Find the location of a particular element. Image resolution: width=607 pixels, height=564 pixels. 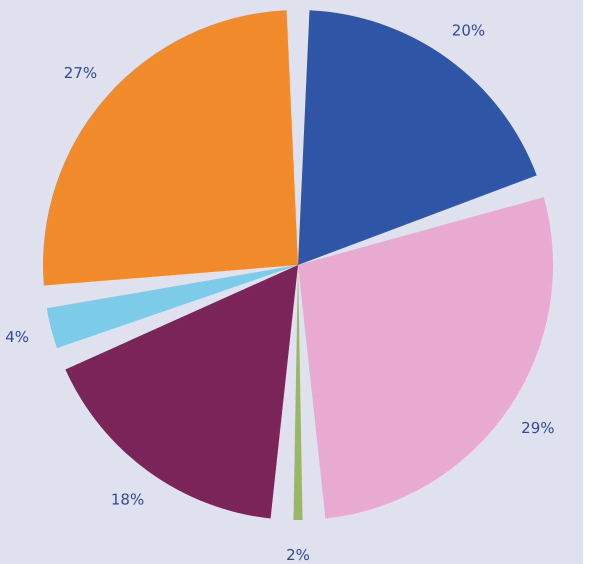

data-label: 20% is located at coordinates (469, 30).